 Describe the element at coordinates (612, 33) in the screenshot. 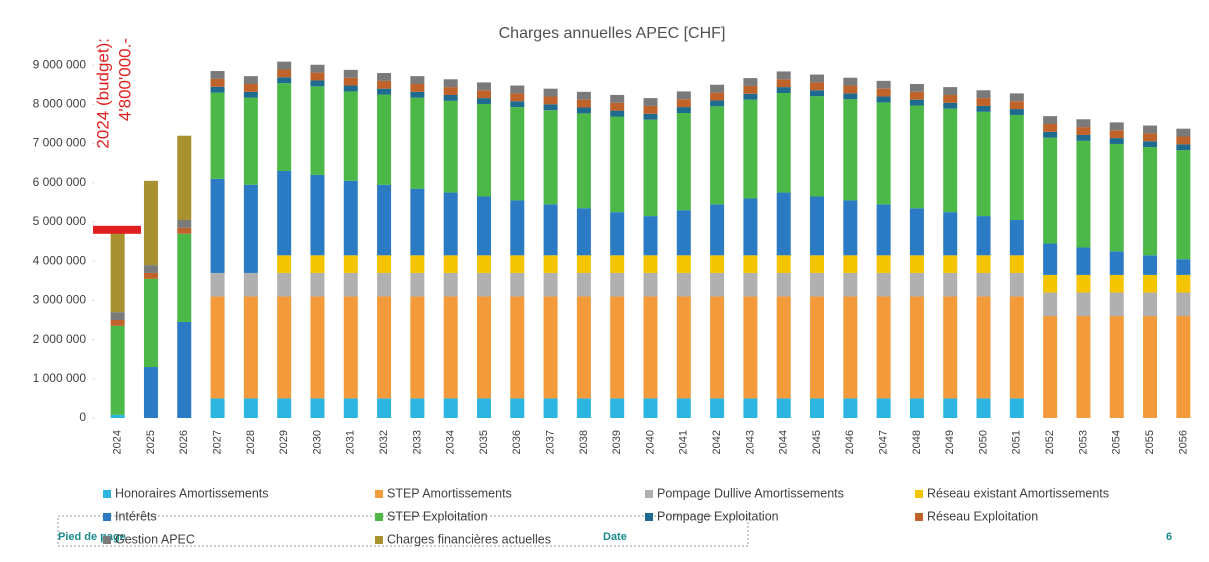

I see `chart-title: Charges annuelles APEC [CHF]` at that location.